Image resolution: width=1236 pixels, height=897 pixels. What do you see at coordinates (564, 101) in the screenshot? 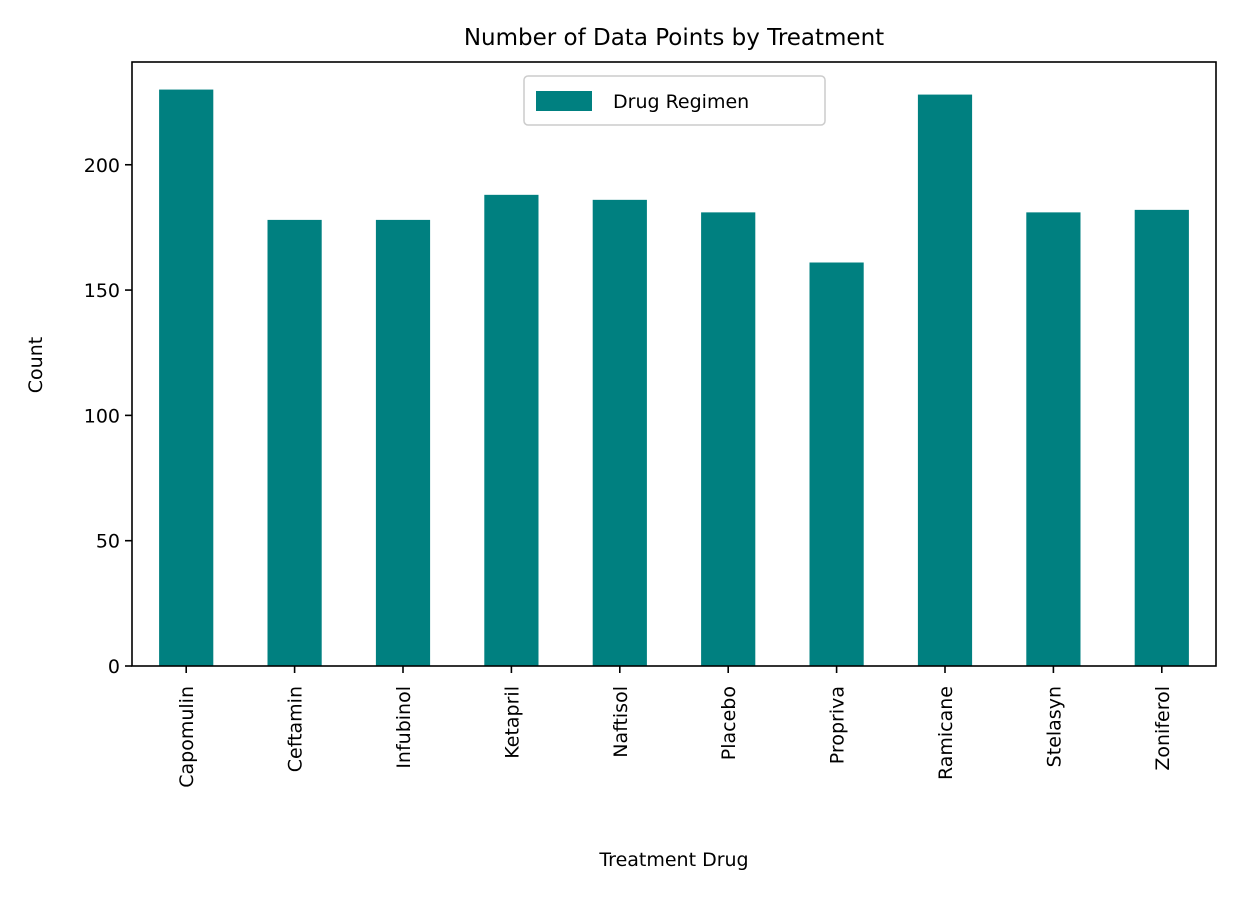
I see `legend-swatch` at bounding box center [564, 101].